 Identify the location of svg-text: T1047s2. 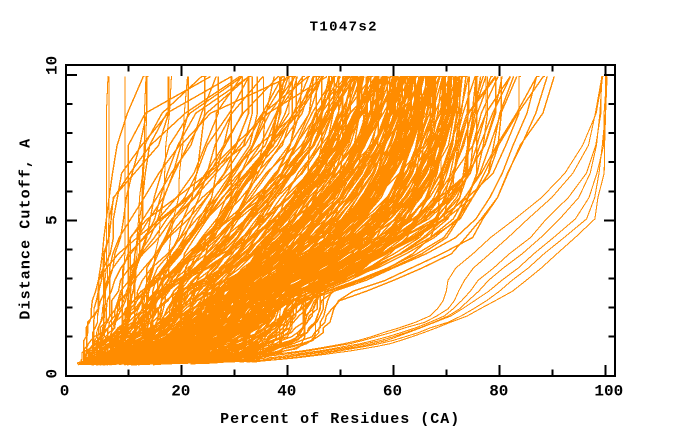
(344, 27).